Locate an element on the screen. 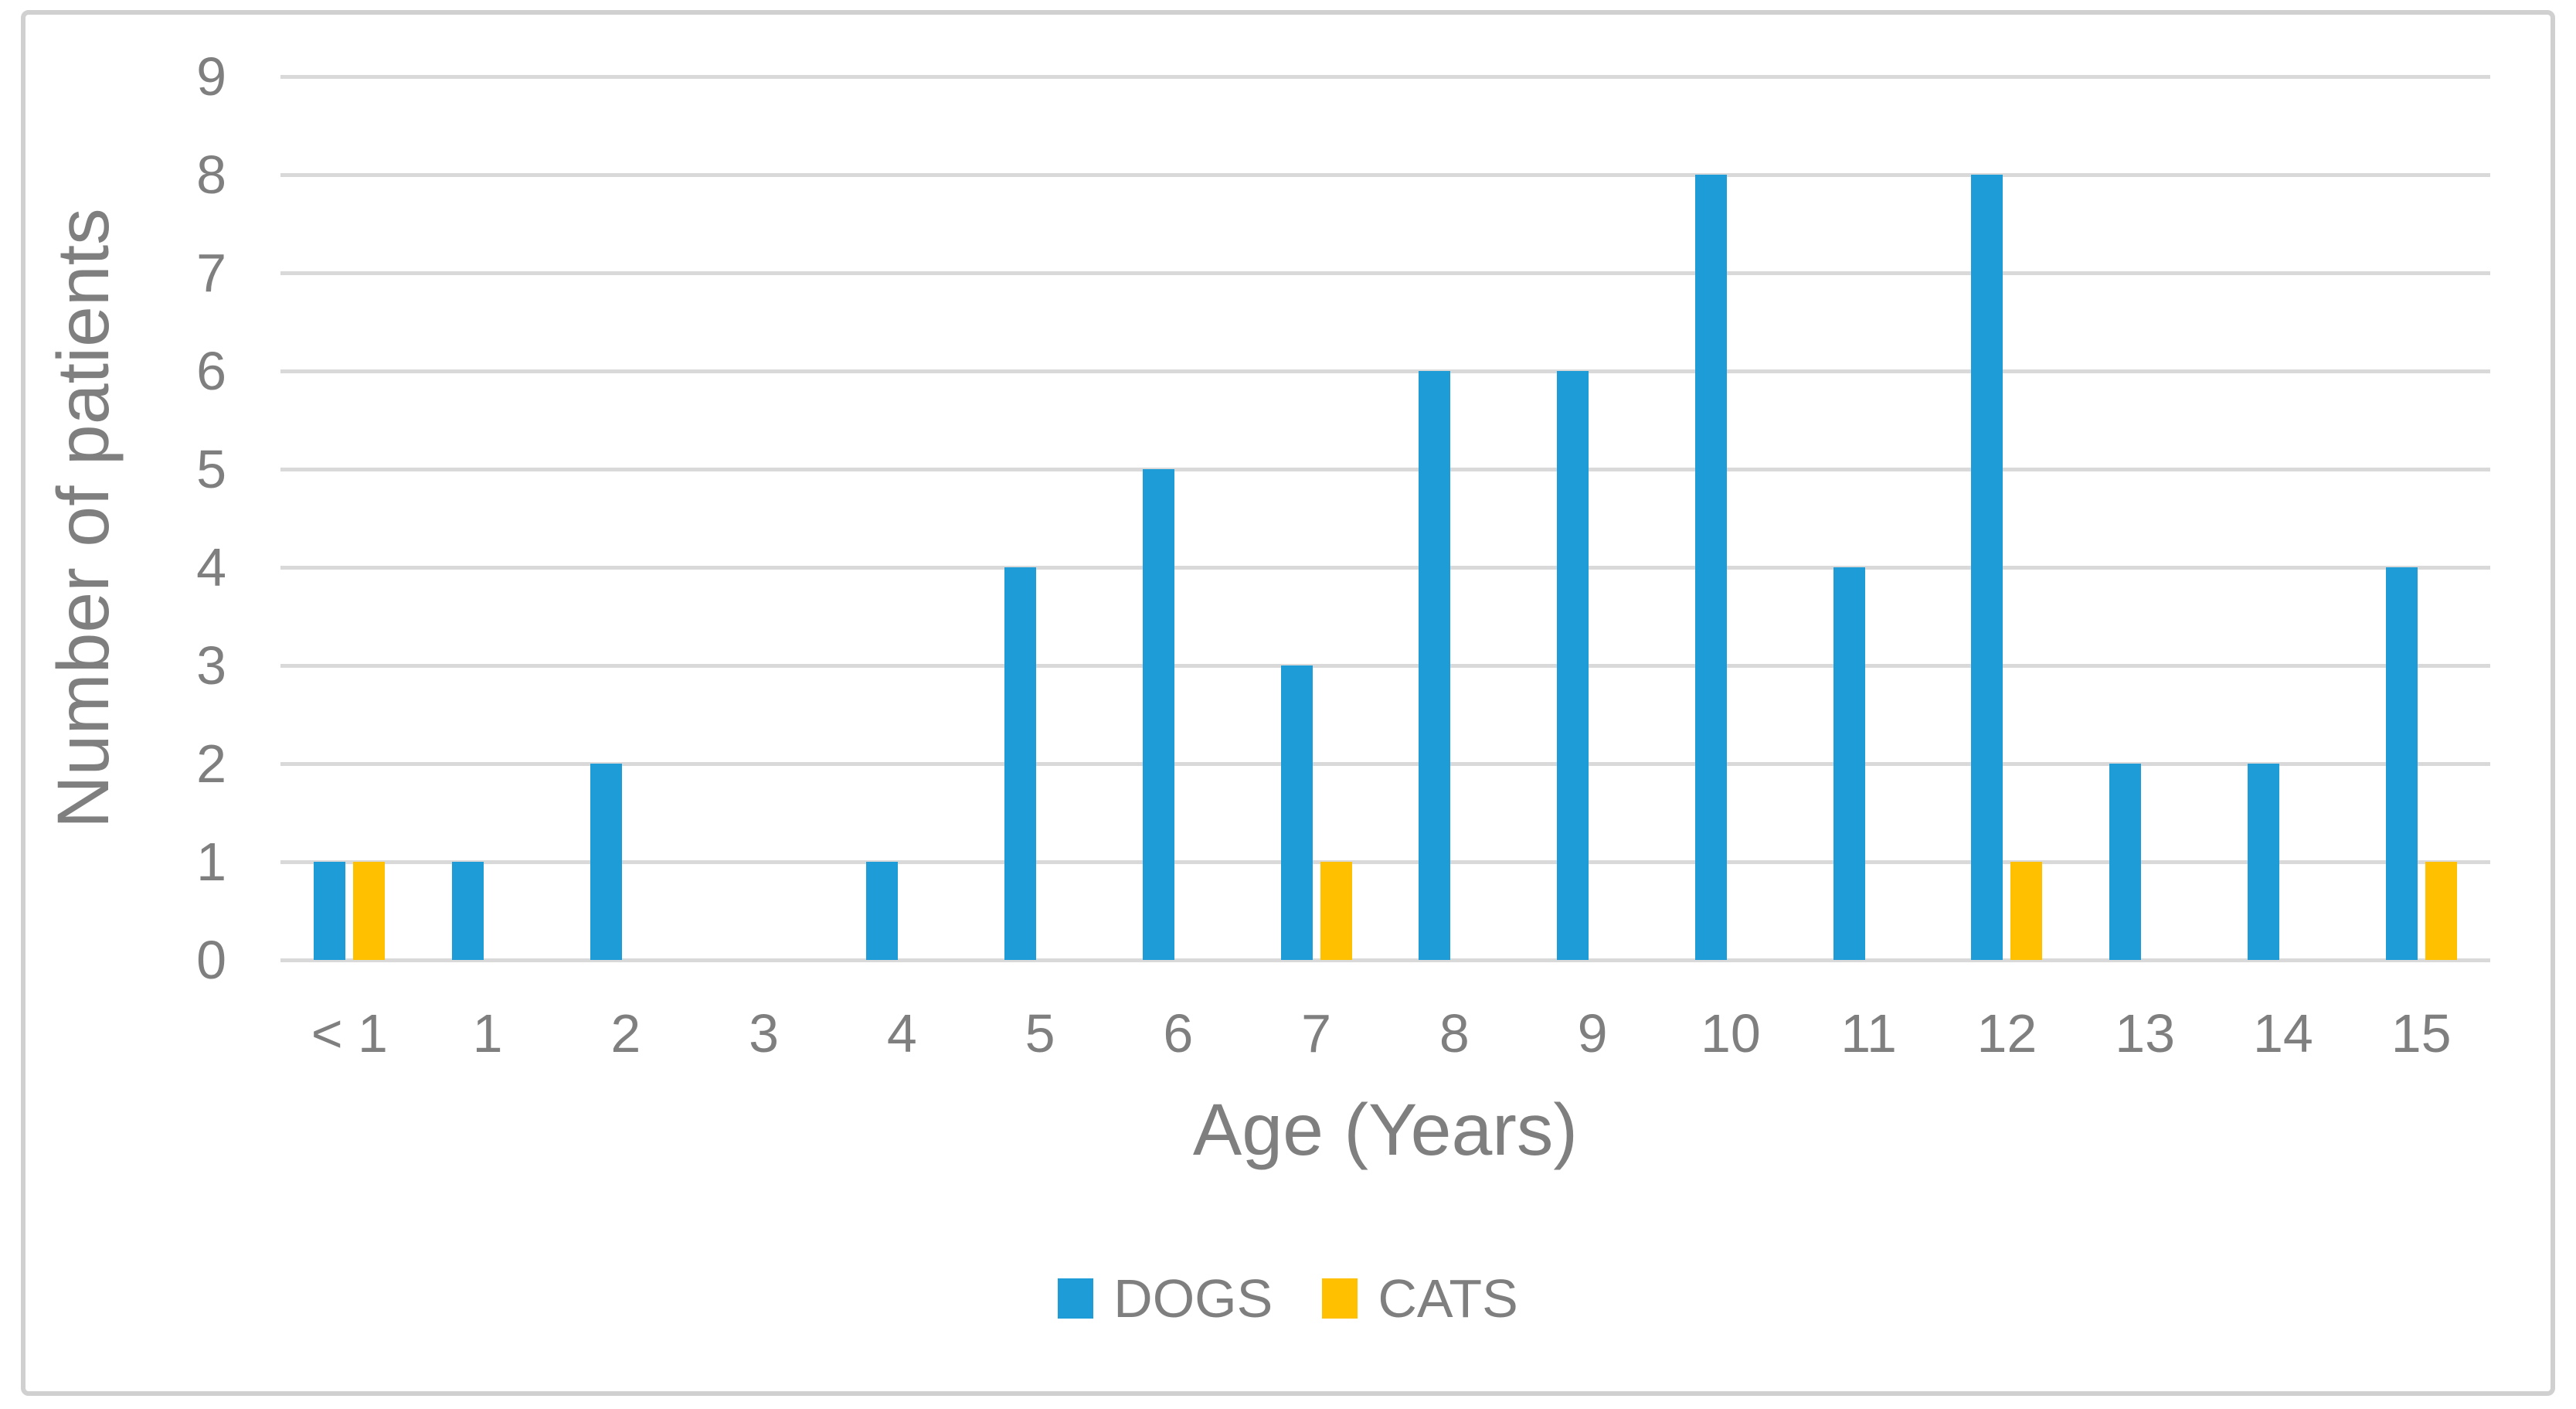  gridline-y0 is located at coordinates (1385, 960).